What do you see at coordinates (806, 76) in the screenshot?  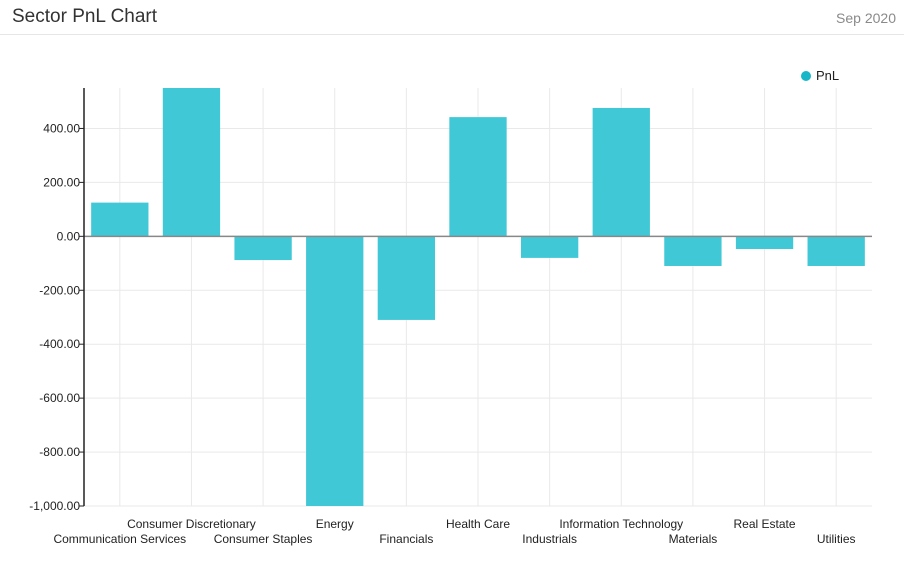 I see `legend-series-dot` at bounding box center [806, 76].